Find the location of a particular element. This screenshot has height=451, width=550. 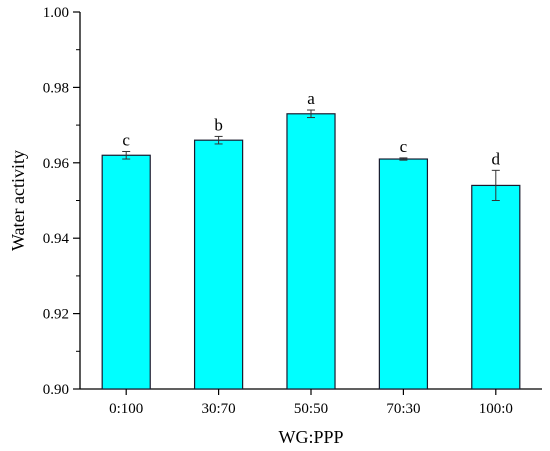

x-tick-label: 0:100 is located at coordinates (126, 409).